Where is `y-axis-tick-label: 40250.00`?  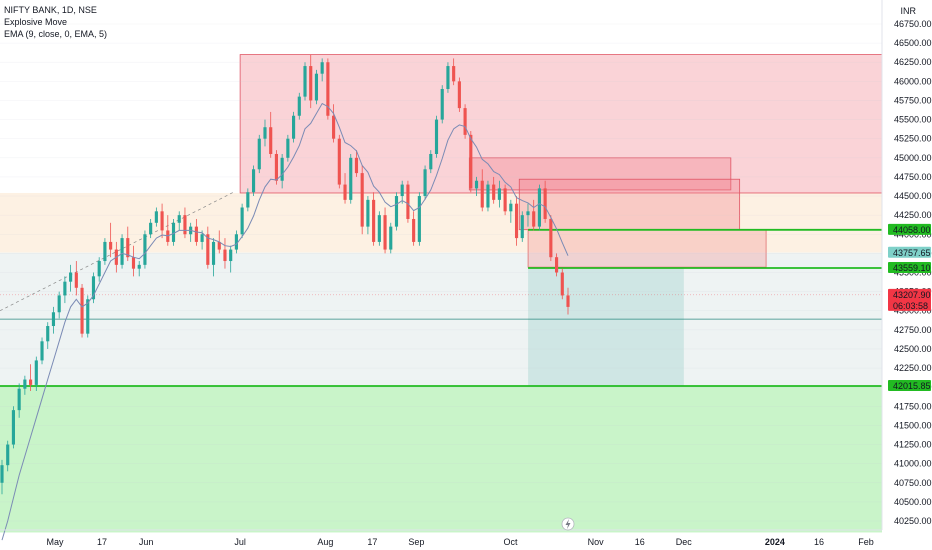 y-axis-tick-label: 40250.00 is located at coordinates (913, 521).